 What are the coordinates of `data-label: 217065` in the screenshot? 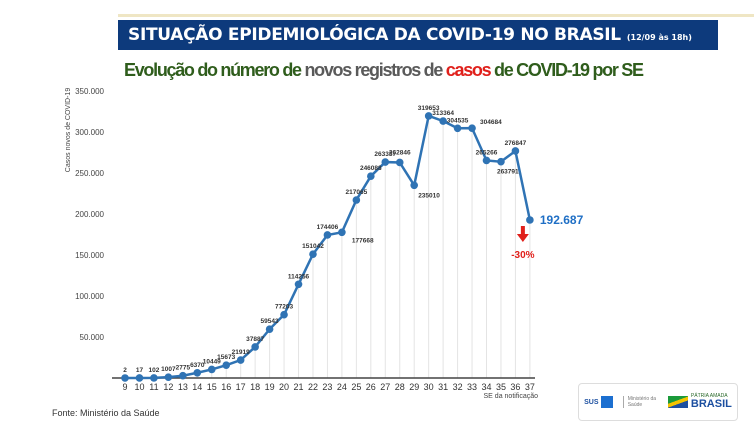 It's located at (357, 192).